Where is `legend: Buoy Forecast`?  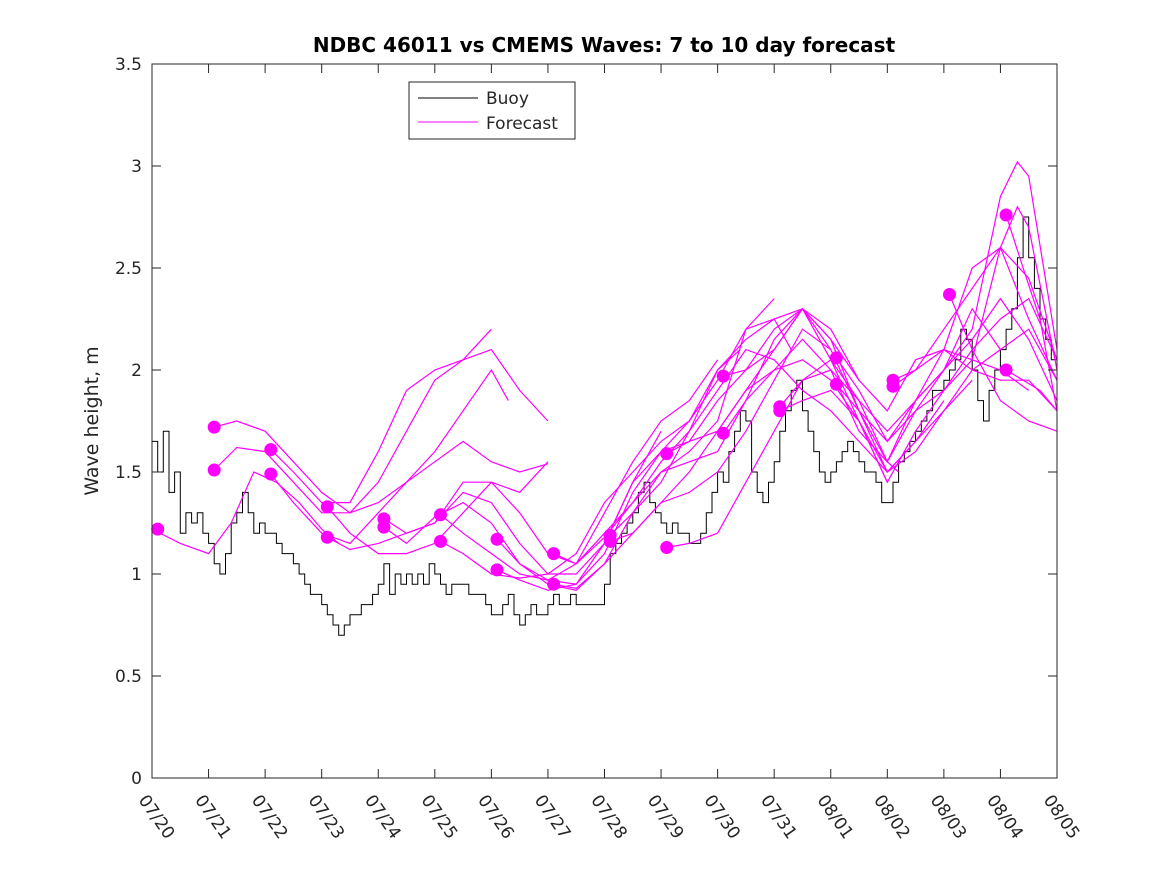
legend: Buoy Forecast is located at coordinates (492, 110).